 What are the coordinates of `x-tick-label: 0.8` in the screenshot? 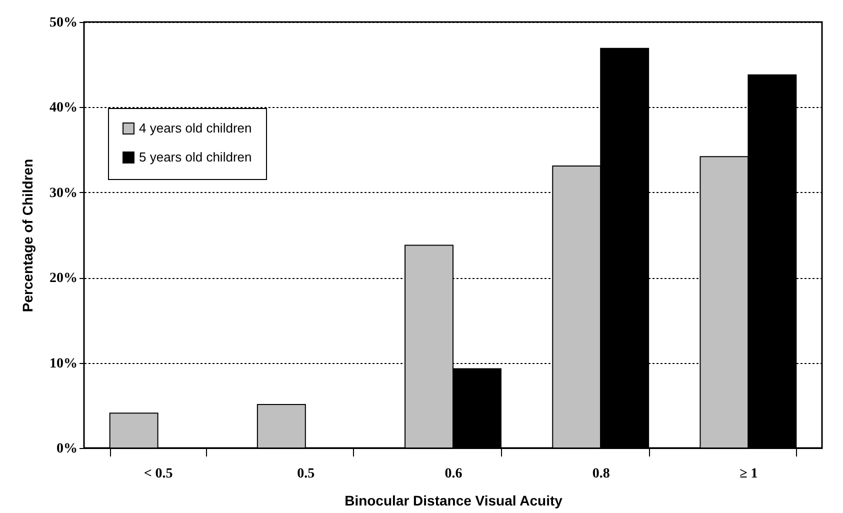 It's located at (601, 474).